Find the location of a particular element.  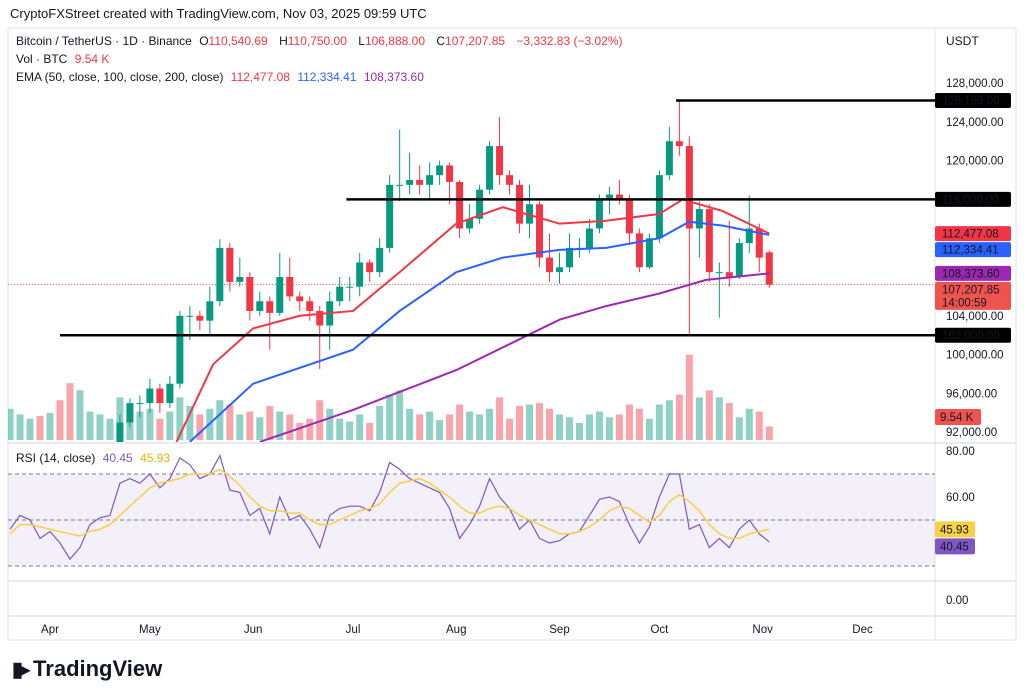

rsi-label: RSI (14, close) is located at coordinates (56, 458).